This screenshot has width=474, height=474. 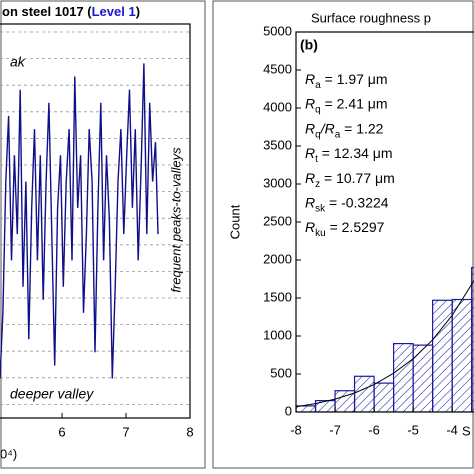 I want to click on annotation: frequent peaks-to-valleys, so click(x=175, y=220).